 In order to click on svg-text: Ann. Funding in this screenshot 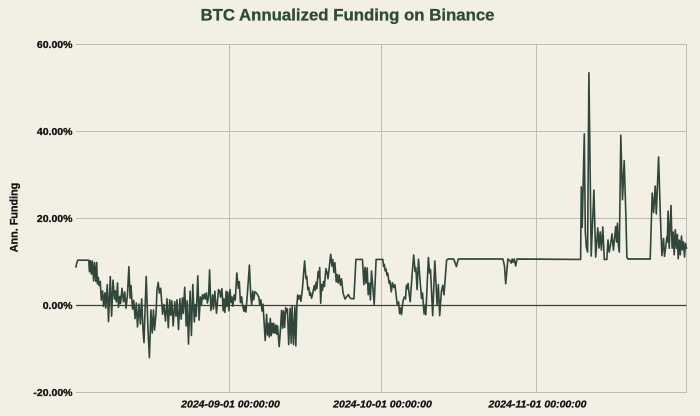, I will do `click(15, 218)`.